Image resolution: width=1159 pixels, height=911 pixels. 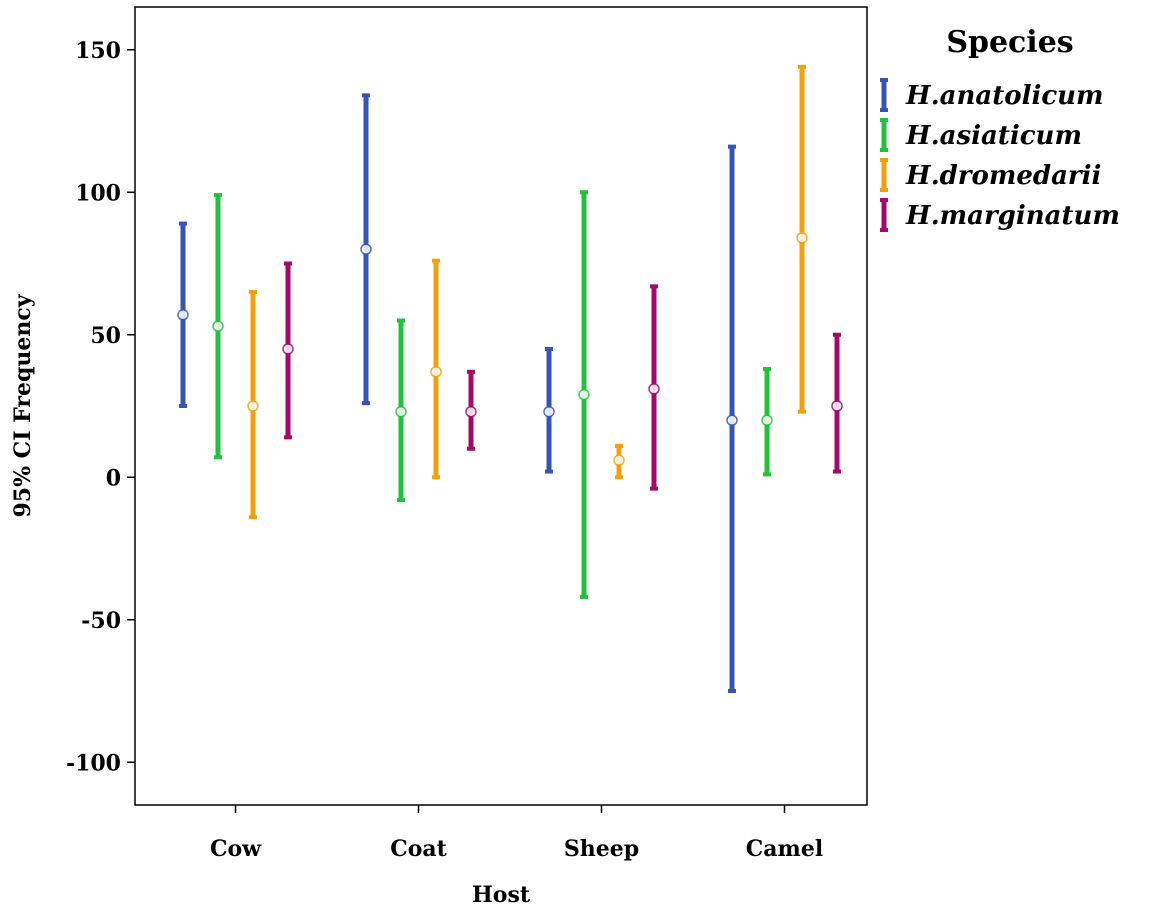 What do you see at coordinates (101, 621) in the screenshot?
I see `y-tick-label: -50` at bounding box center [101, 621].